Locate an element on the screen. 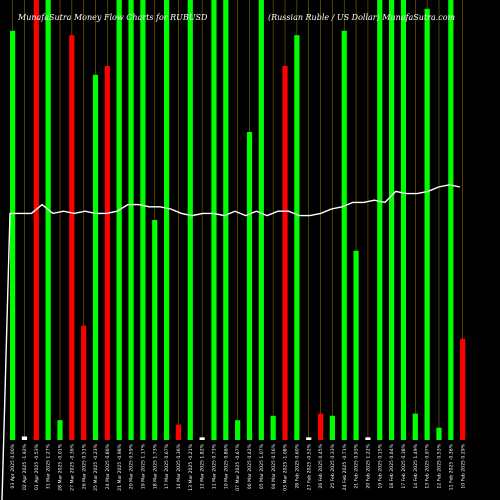  x-tick-label: 18 Mar 2025 1.73% is located at coordinates (155, 466).